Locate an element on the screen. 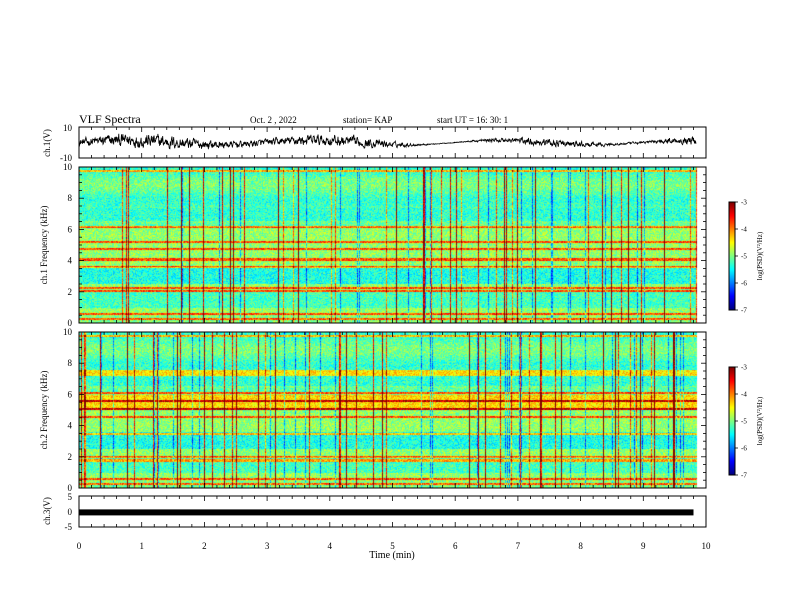  x-tick-label: 10 is located at coordinates (707, 546).